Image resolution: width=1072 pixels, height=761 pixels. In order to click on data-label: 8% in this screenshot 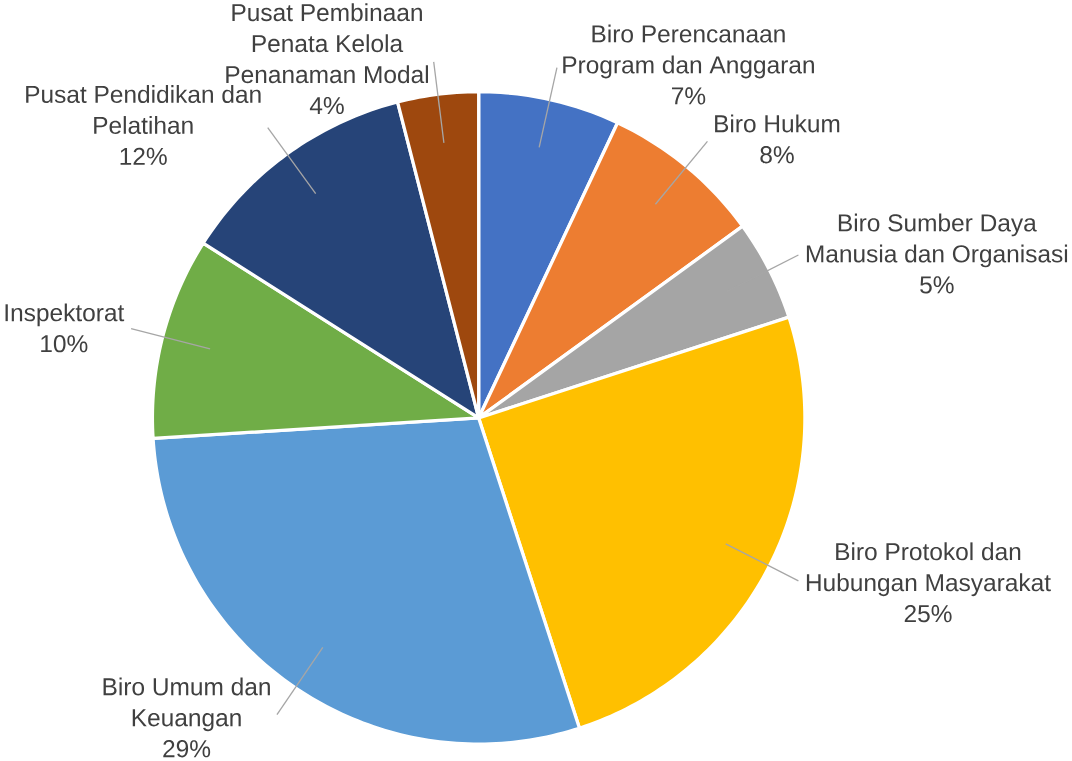, I will do `click(777, 155)`.